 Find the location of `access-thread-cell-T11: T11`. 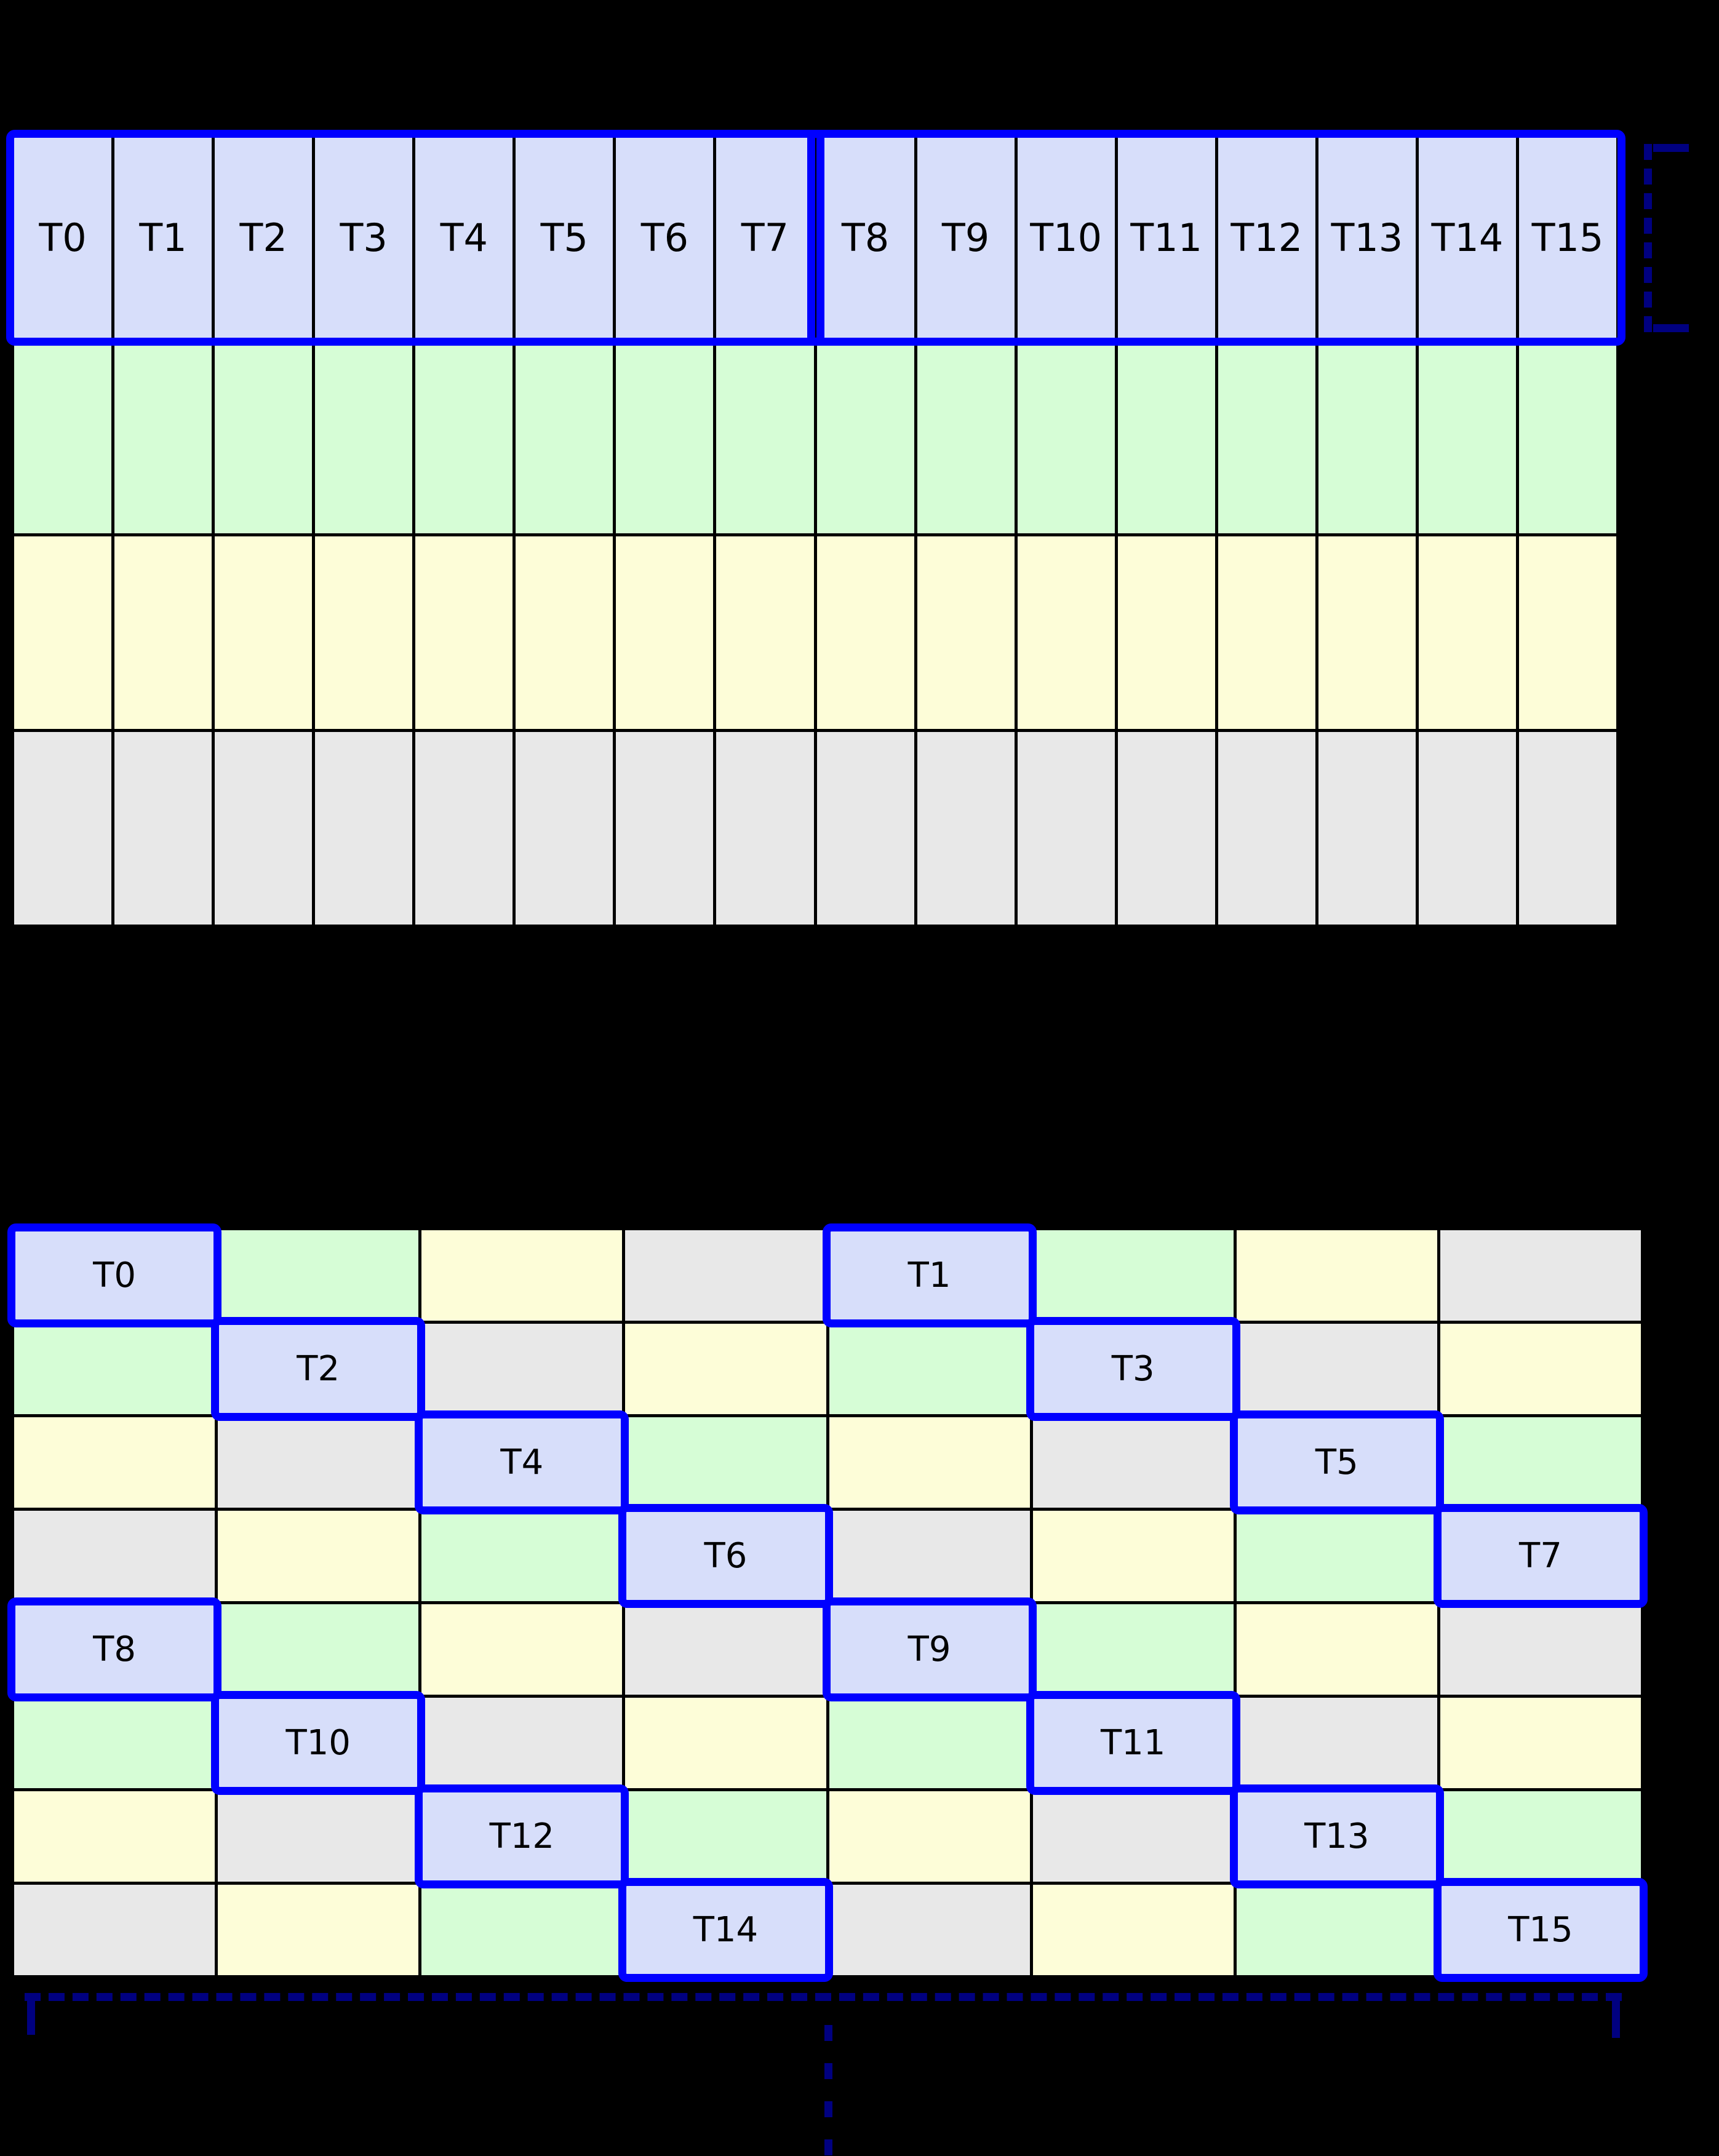

access-thread-cell-T11: T11 is located at coordinates (1133, 1743).